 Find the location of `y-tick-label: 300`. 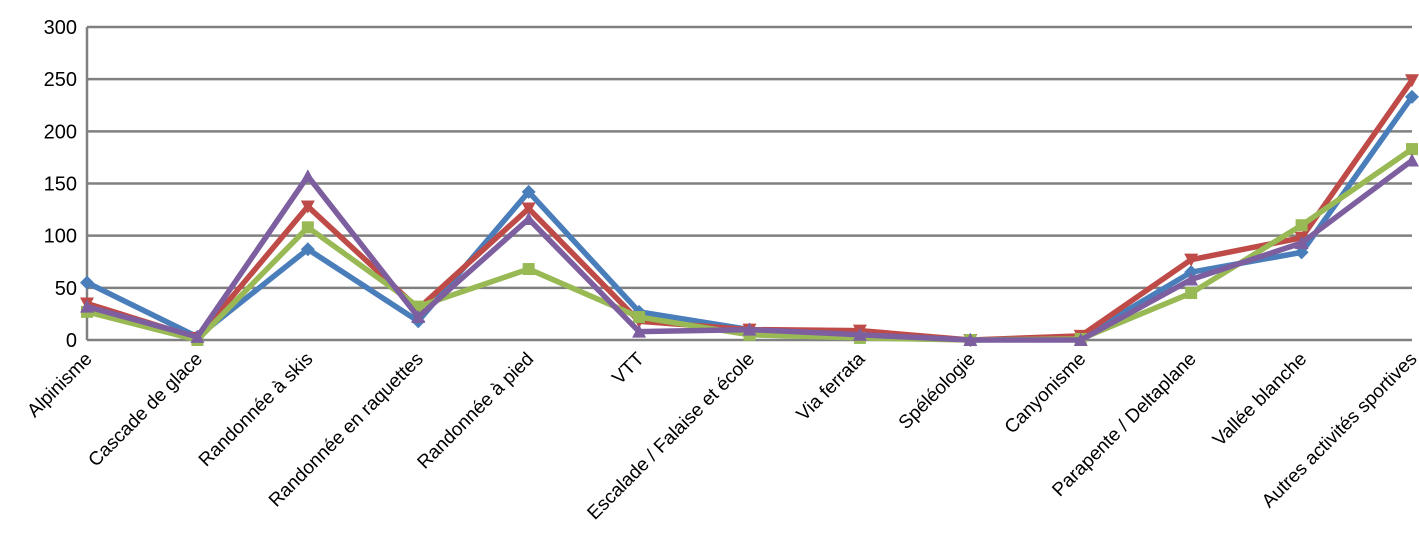

y-tick-label: 300 is located at coordinates (60, 28).